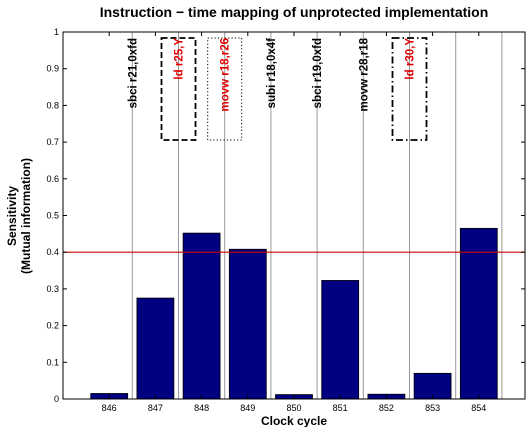 Image resolution: width=527 pixels, height=427 pixels. What do you see at coordinates (133, 73) in the screenshot?
I see `instruction-label-1: sbci r21,0xfd` at bounding box center [133, 73].